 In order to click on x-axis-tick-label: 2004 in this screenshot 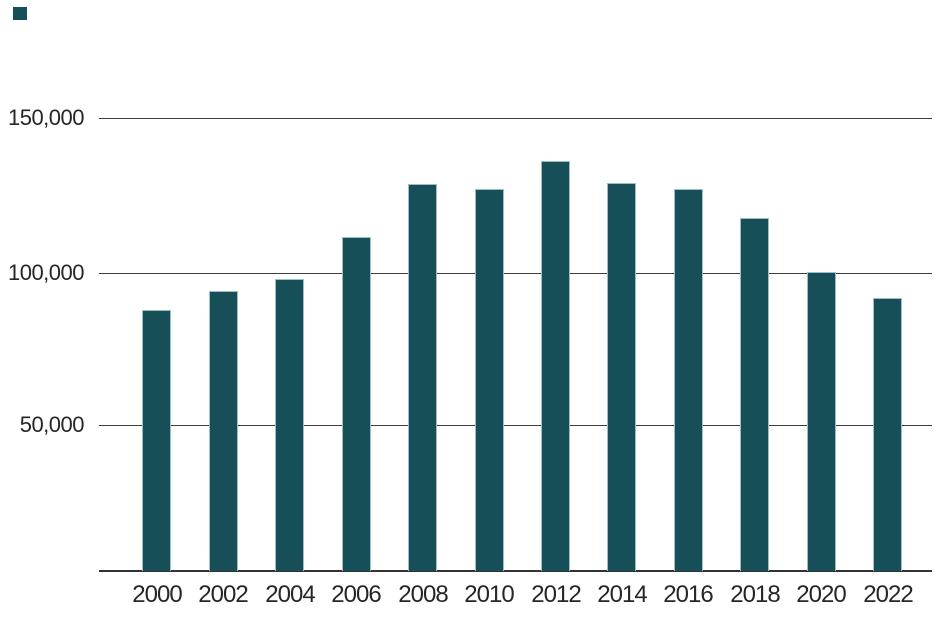, I will do `click(290, 594)`.